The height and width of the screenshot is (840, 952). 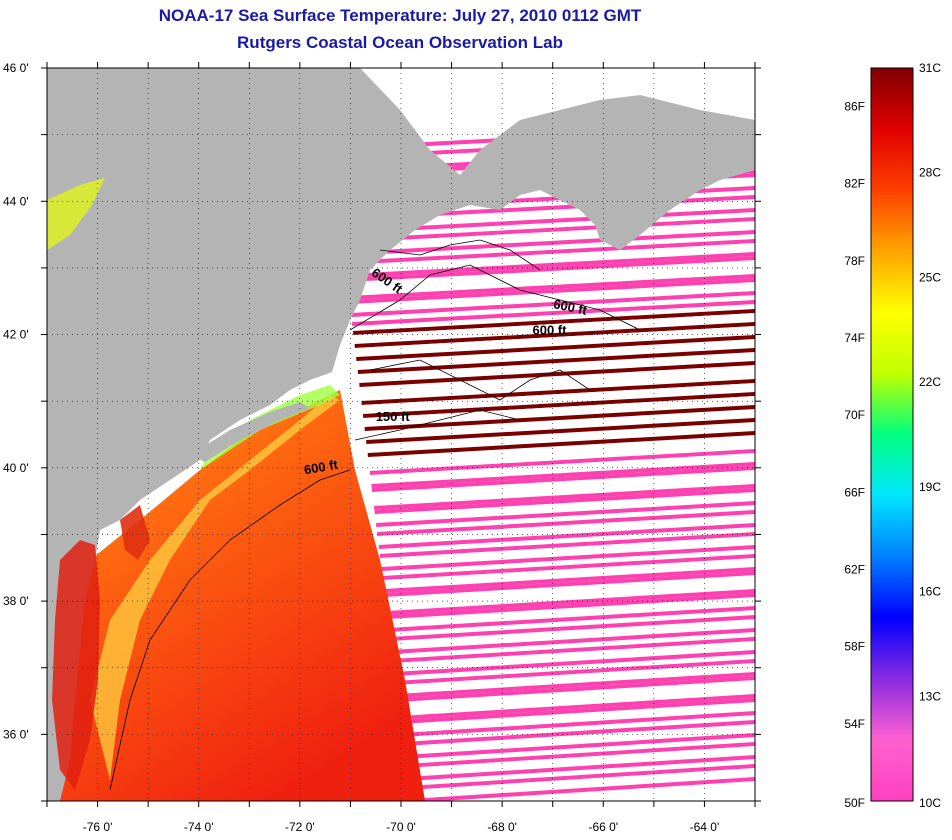 I want to click on colorbar-f-label: 82F, so click(x=854, y=184).